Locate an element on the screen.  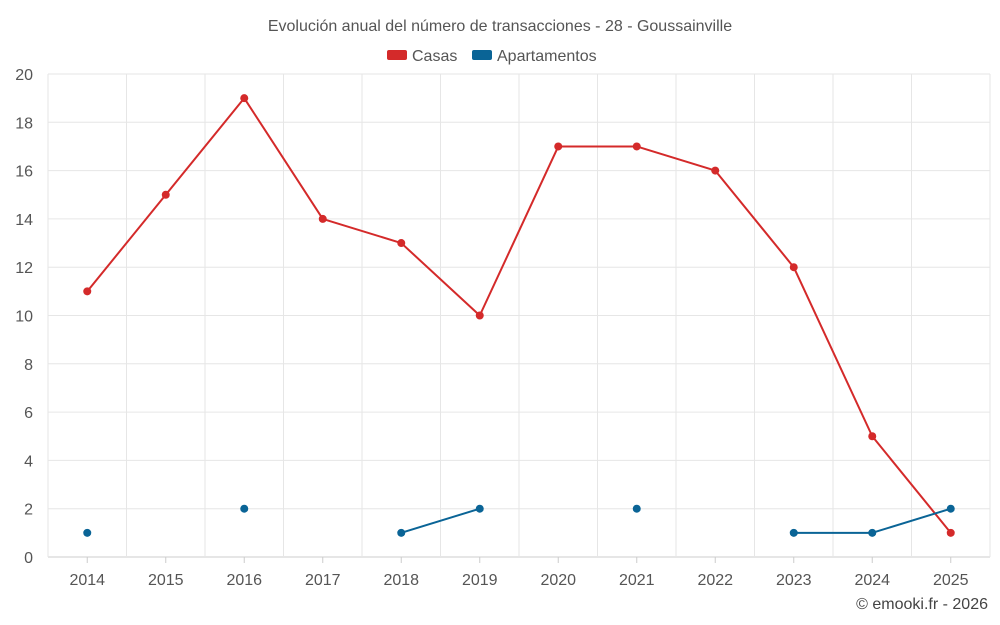
y-tick-label: 2 is located at coordinates (28, 510).